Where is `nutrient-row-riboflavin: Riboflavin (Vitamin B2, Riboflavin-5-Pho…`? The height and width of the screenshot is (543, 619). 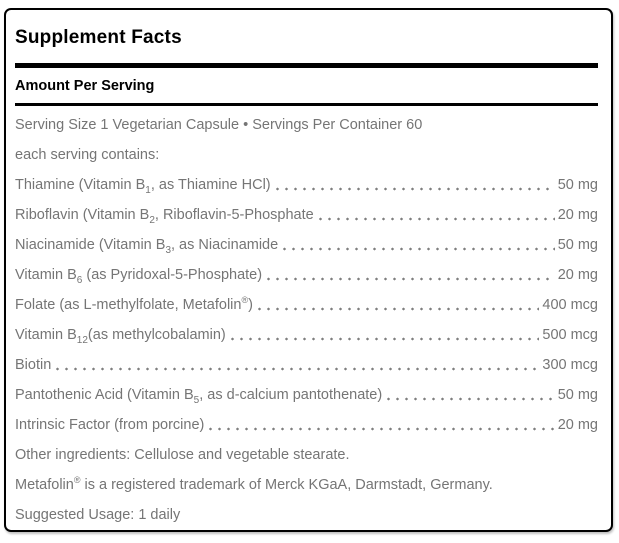 nutrient-row-riboflavin: Riboflavin (Vitamin B2, Riboflavin-5-Pho… is located at coordinates (306, 215).